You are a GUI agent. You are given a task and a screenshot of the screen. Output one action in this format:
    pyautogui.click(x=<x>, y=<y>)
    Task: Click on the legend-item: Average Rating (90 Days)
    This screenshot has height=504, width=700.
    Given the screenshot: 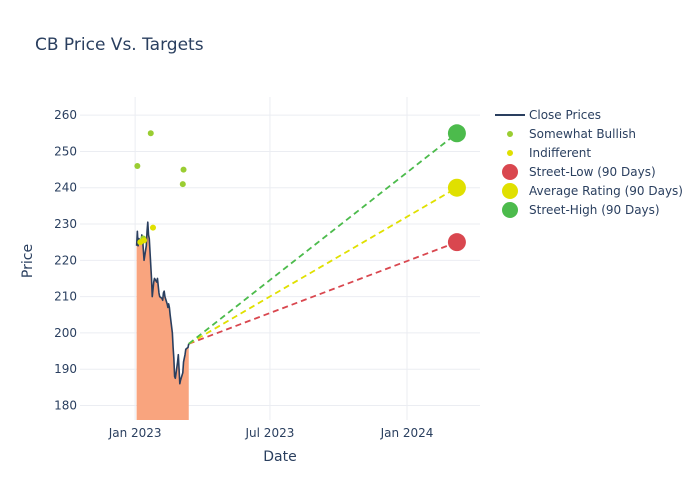 What is the action you would take?
    pyautogui.click(x=592, y=191)
    